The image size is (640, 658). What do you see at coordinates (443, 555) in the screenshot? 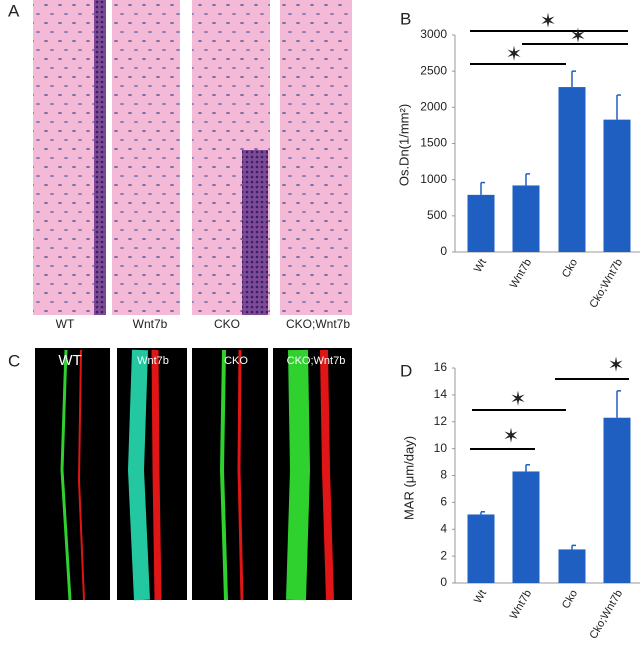
I see `y-tick-label: 2` at bounding box center [443, 555].